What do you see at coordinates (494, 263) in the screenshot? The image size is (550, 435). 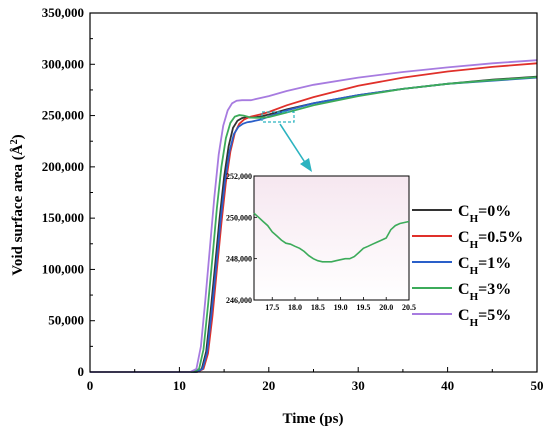 I see `legend-entry-rest: =1%` at bounding box center [494, 263].